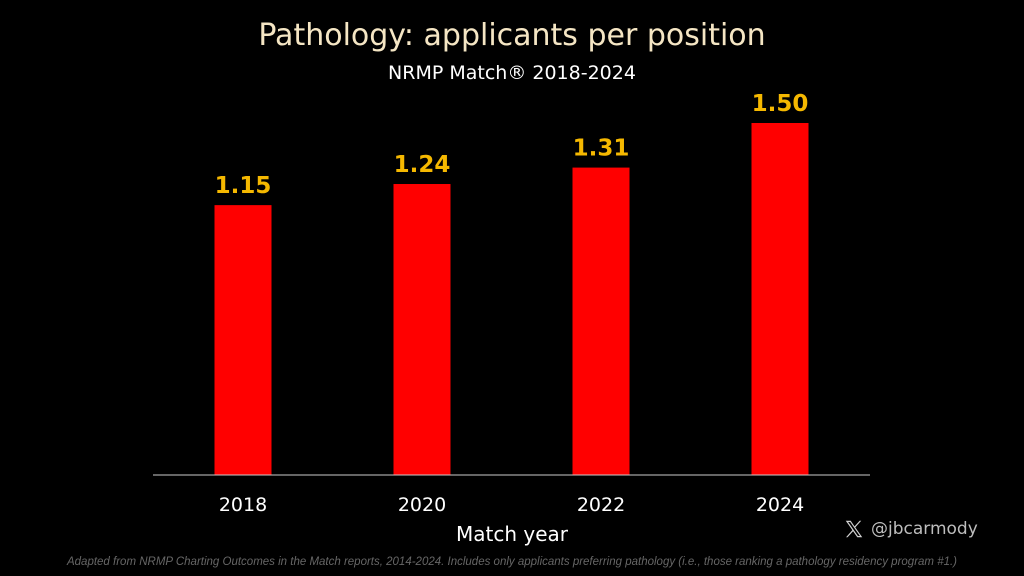 The width and height of the screenshot is (1024, 576). Describe the element at coordinates (422, 329) in the screenshot. I see `bar-2020` at that location.